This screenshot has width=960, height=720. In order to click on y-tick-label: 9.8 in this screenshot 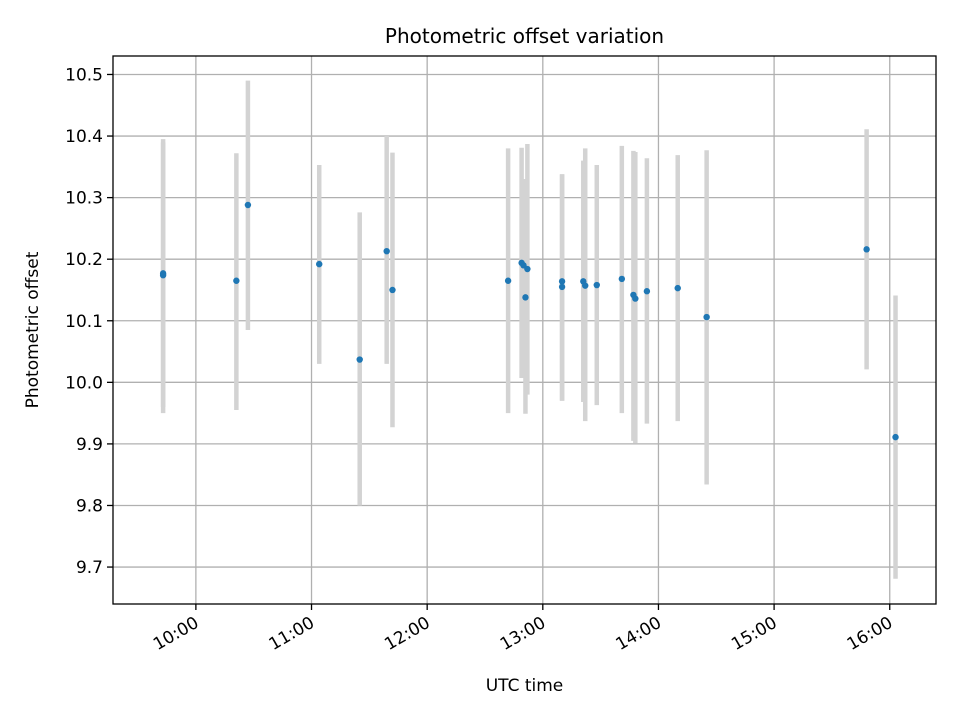, I will do `click(89, 506)`.